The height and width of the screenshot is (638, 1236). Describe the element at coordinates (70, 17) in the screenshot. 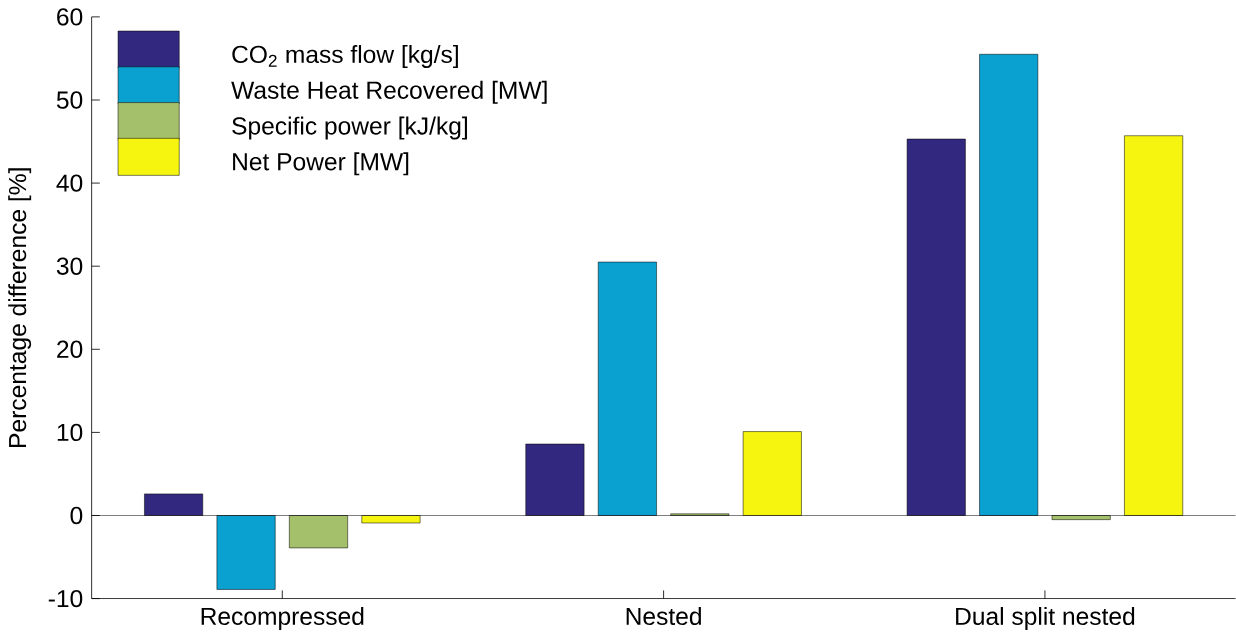

I see `y-tick-label: 60` at that location.